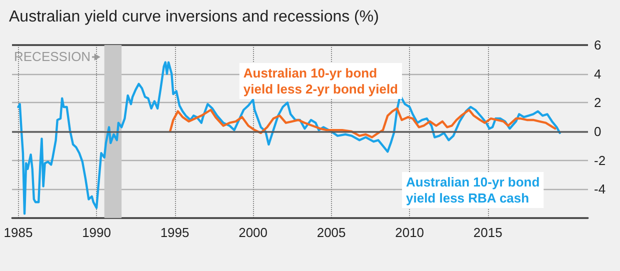 This screenshot has height=271, width=620. Describe the element at coordinates (331, 232) in the screenshot. I see `x-tick-label: 2005` at that location.